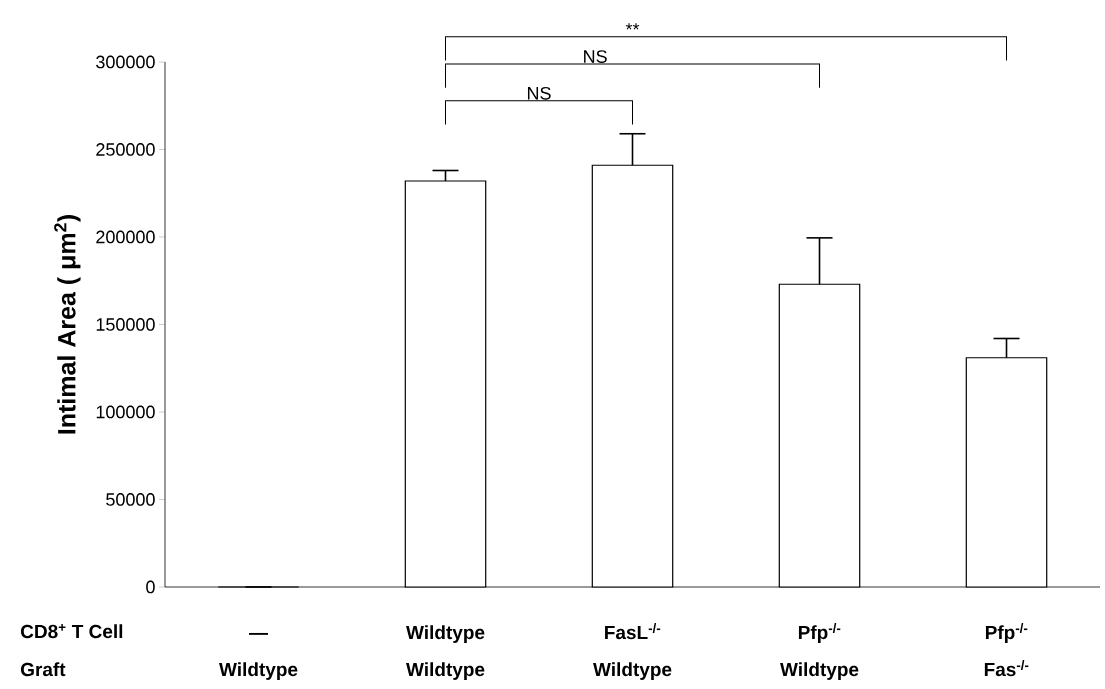 The width and height of the screenshot is (1105, 689). Describe the element at coordinates (125, 149) in the screenshot. I see `y-tick-label: 250000` at that location.